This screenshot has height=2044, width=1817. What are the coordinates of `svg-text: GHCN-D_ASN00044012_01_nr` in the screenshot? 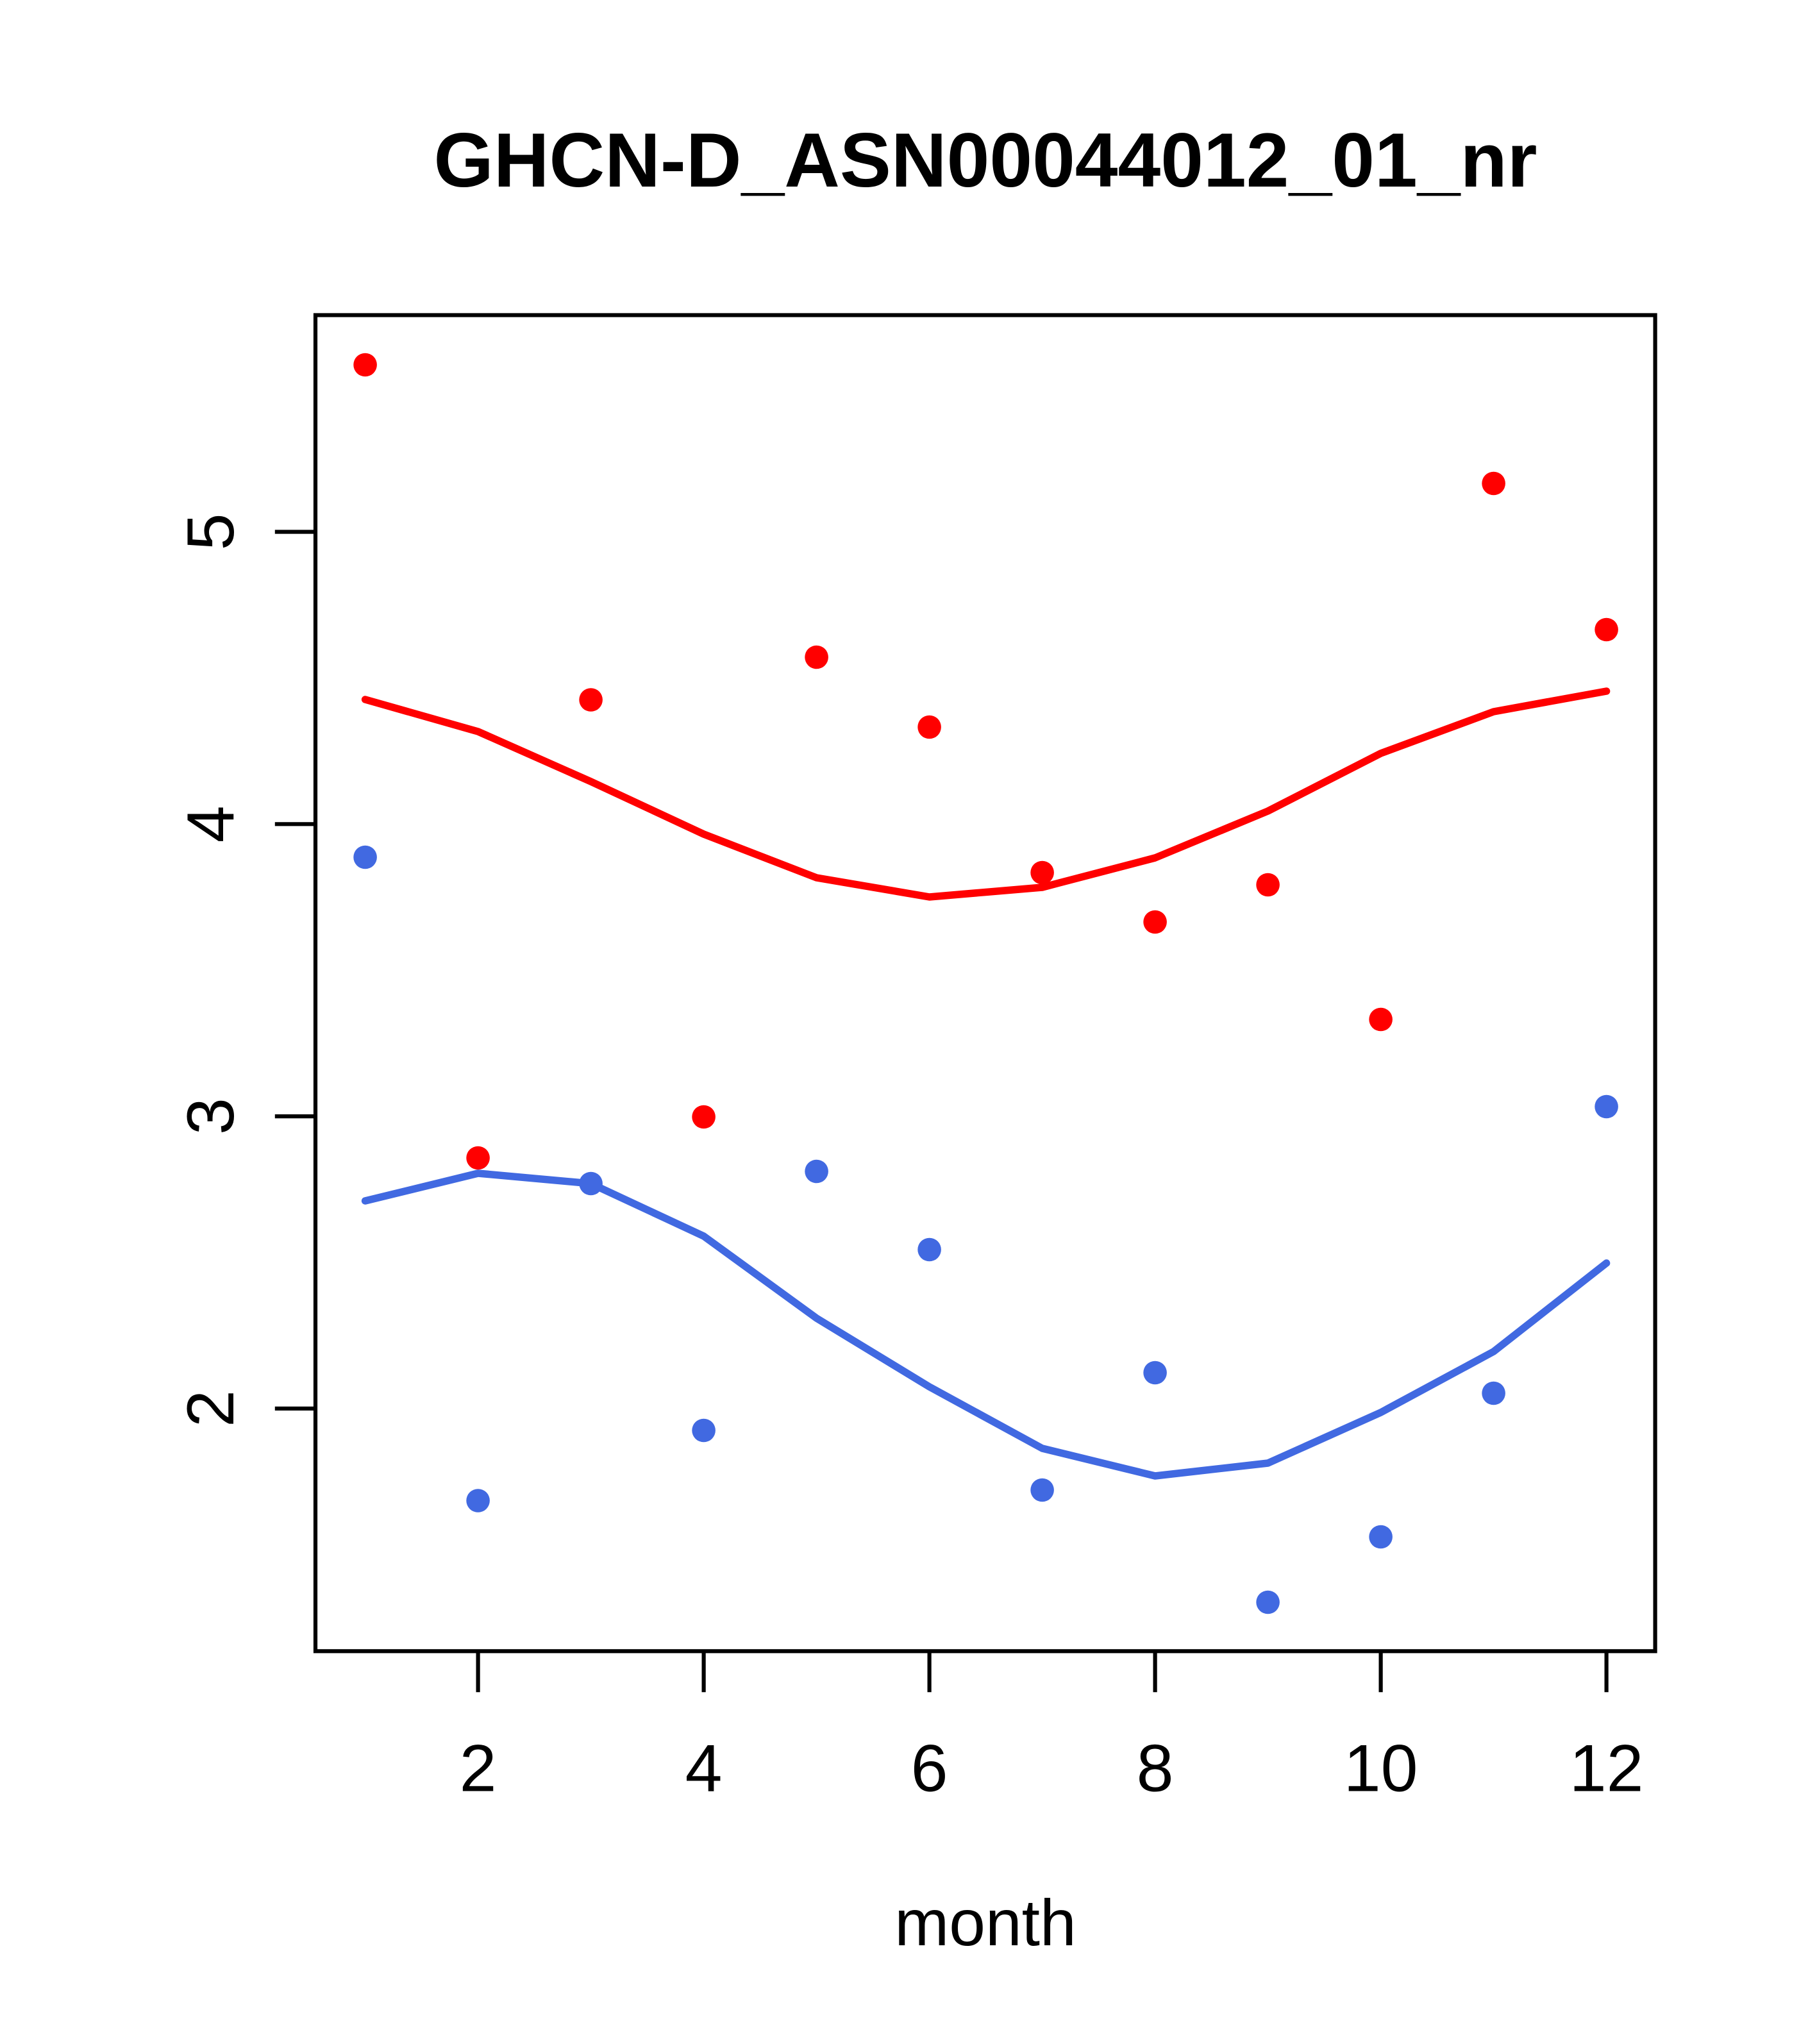 It's located at (986, 160).